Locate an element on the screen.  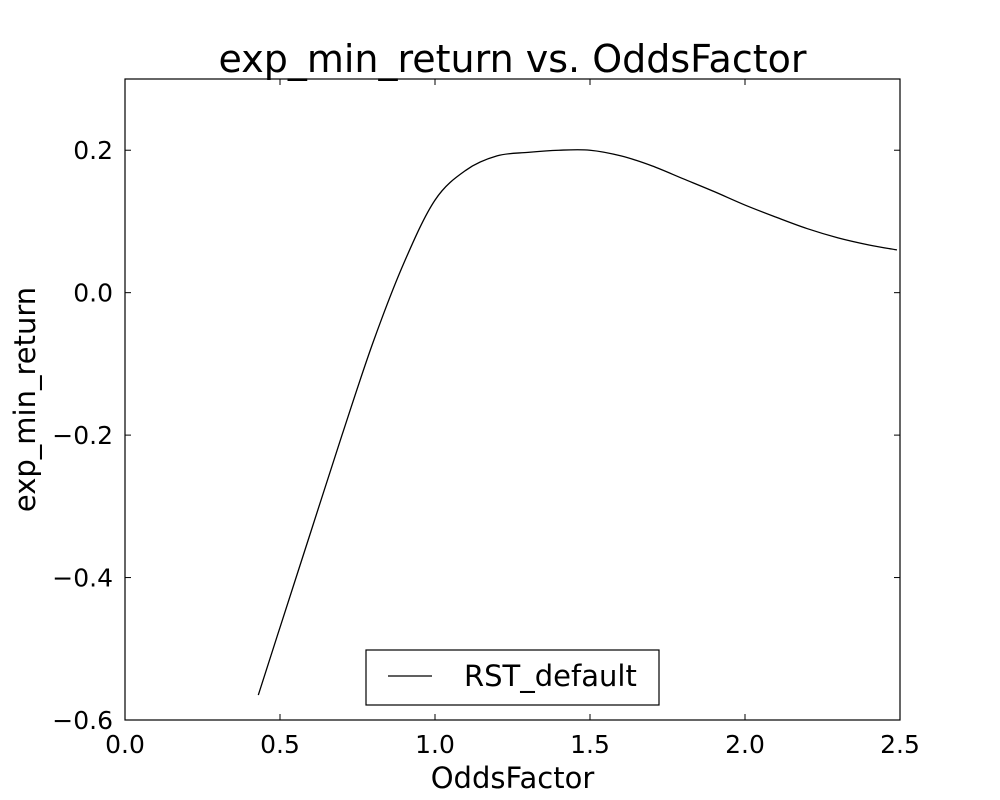
legend-label: RST_default is located at coordinates (550, 676).